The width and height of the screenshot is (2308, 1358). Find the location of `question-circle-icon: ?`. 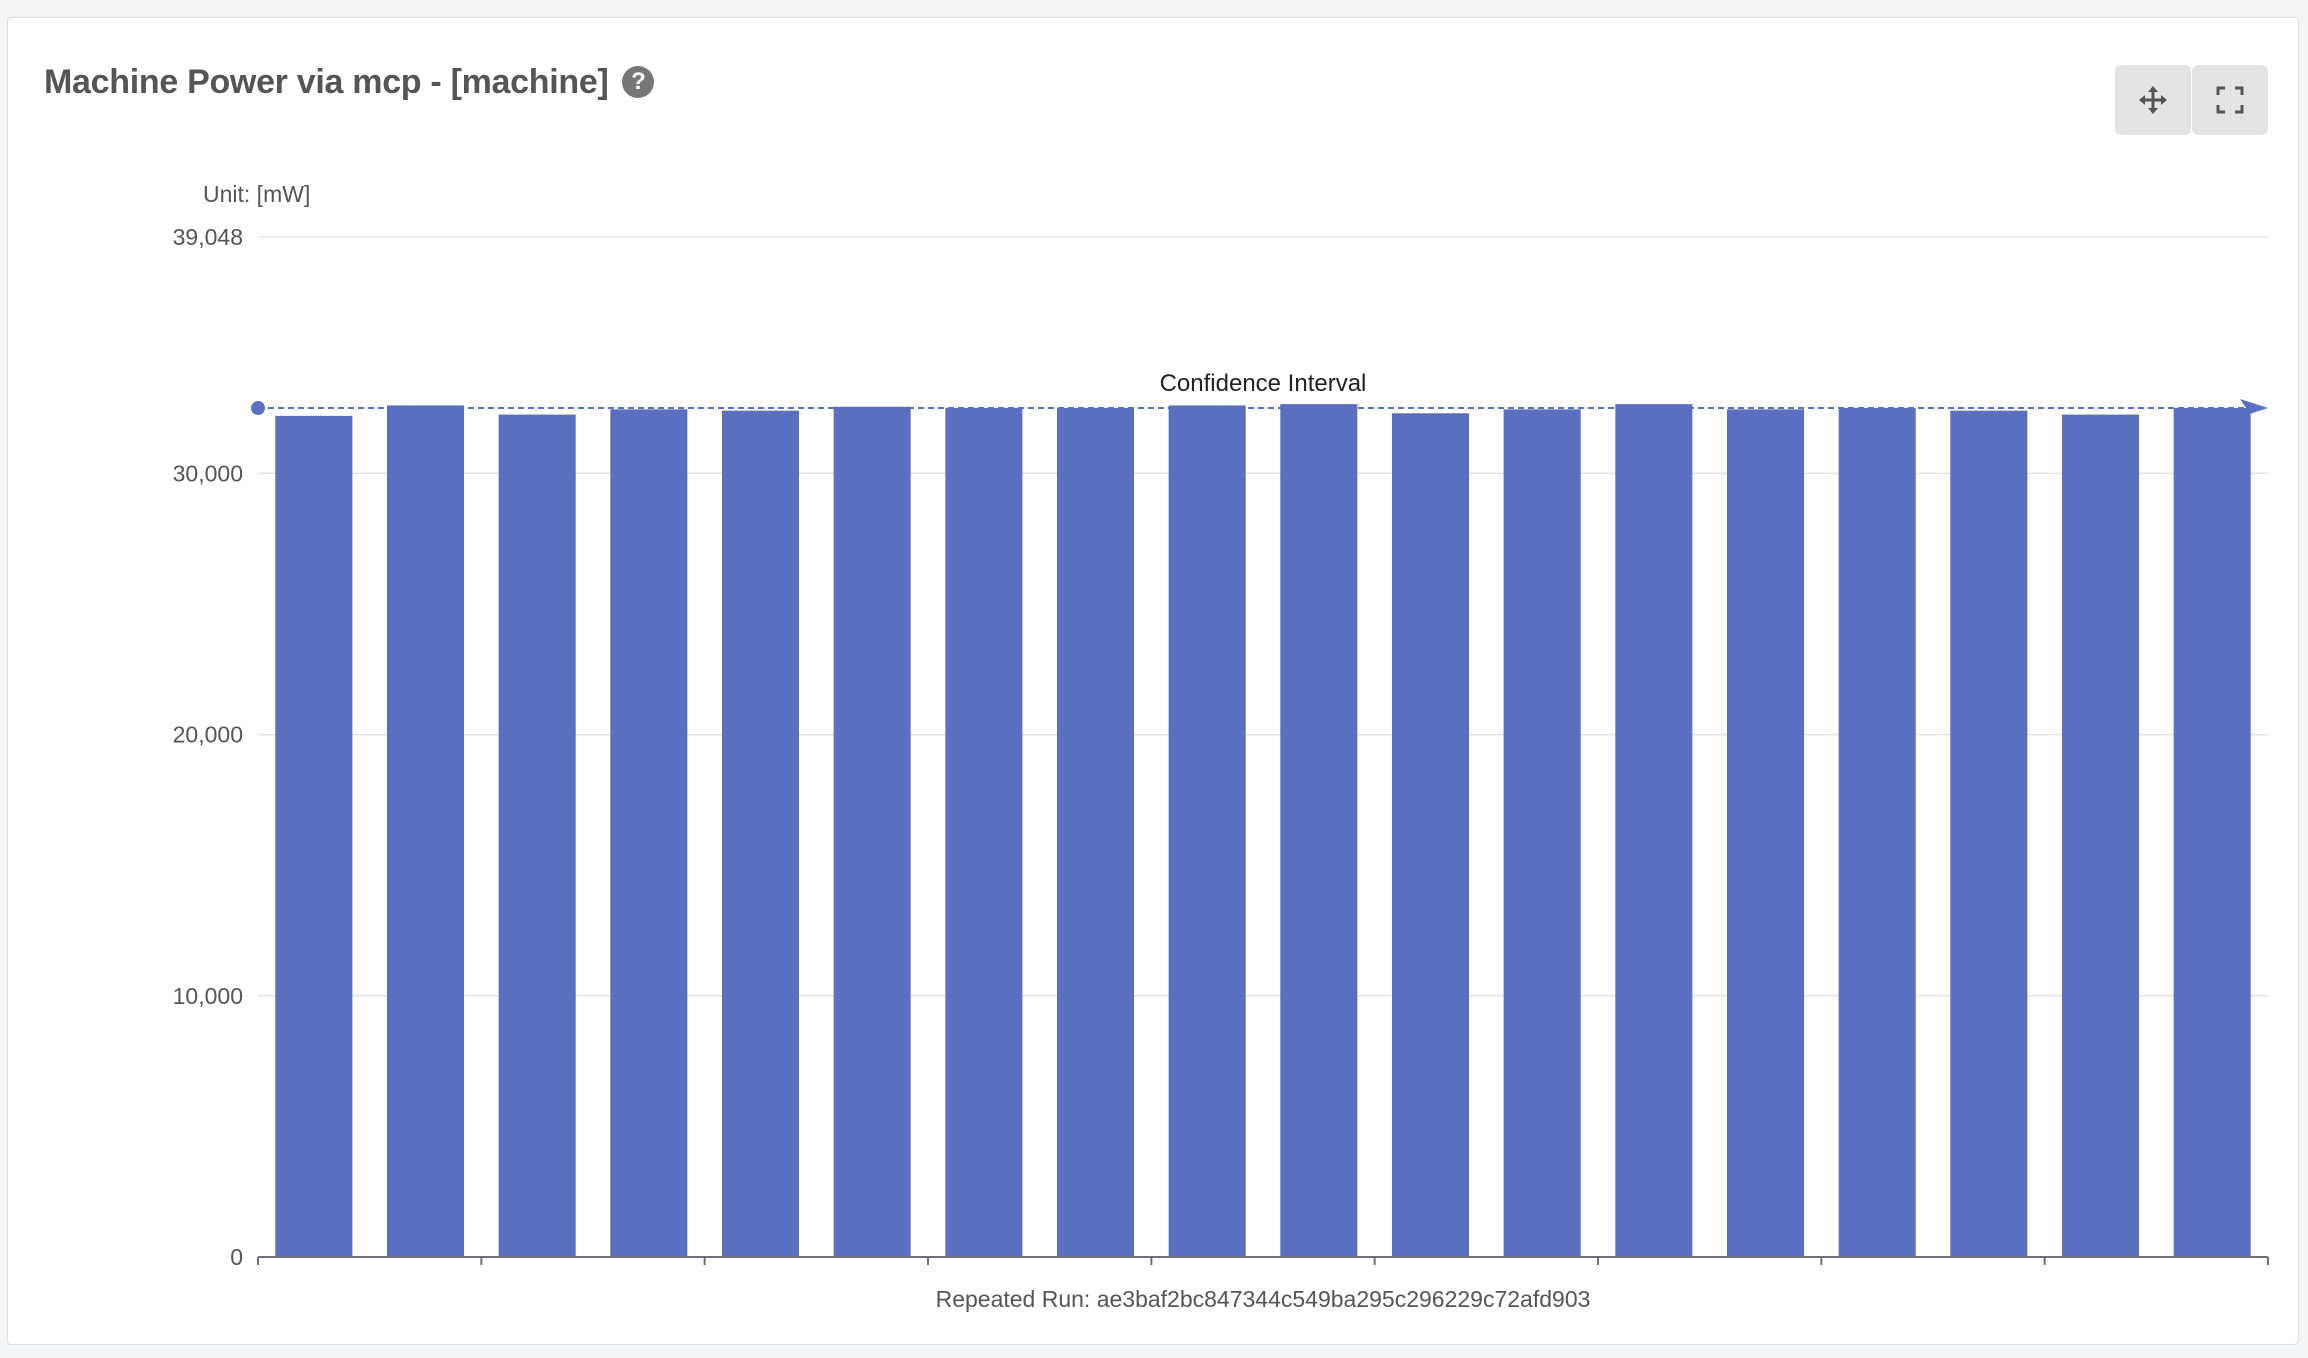

question-circle-icon: ? is located at coordinates (638, 82).